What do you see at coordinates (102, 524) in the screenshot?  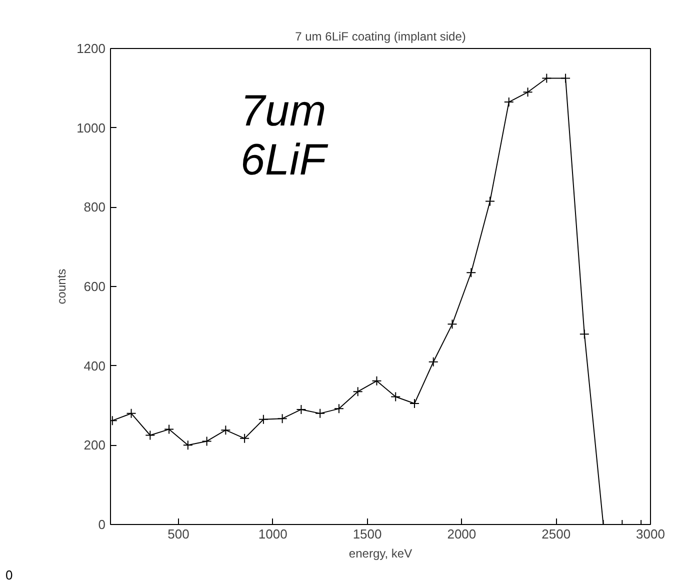 I see `y-tick-label: 0` at bounding box center [102, 524].